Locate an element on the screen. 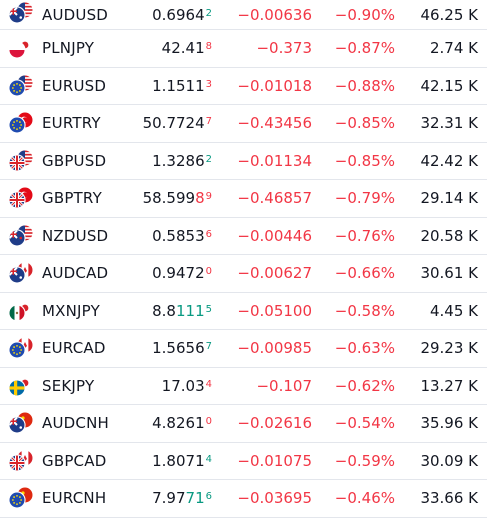  price-pip-digit: 3 is located at coordinates (208, 84).